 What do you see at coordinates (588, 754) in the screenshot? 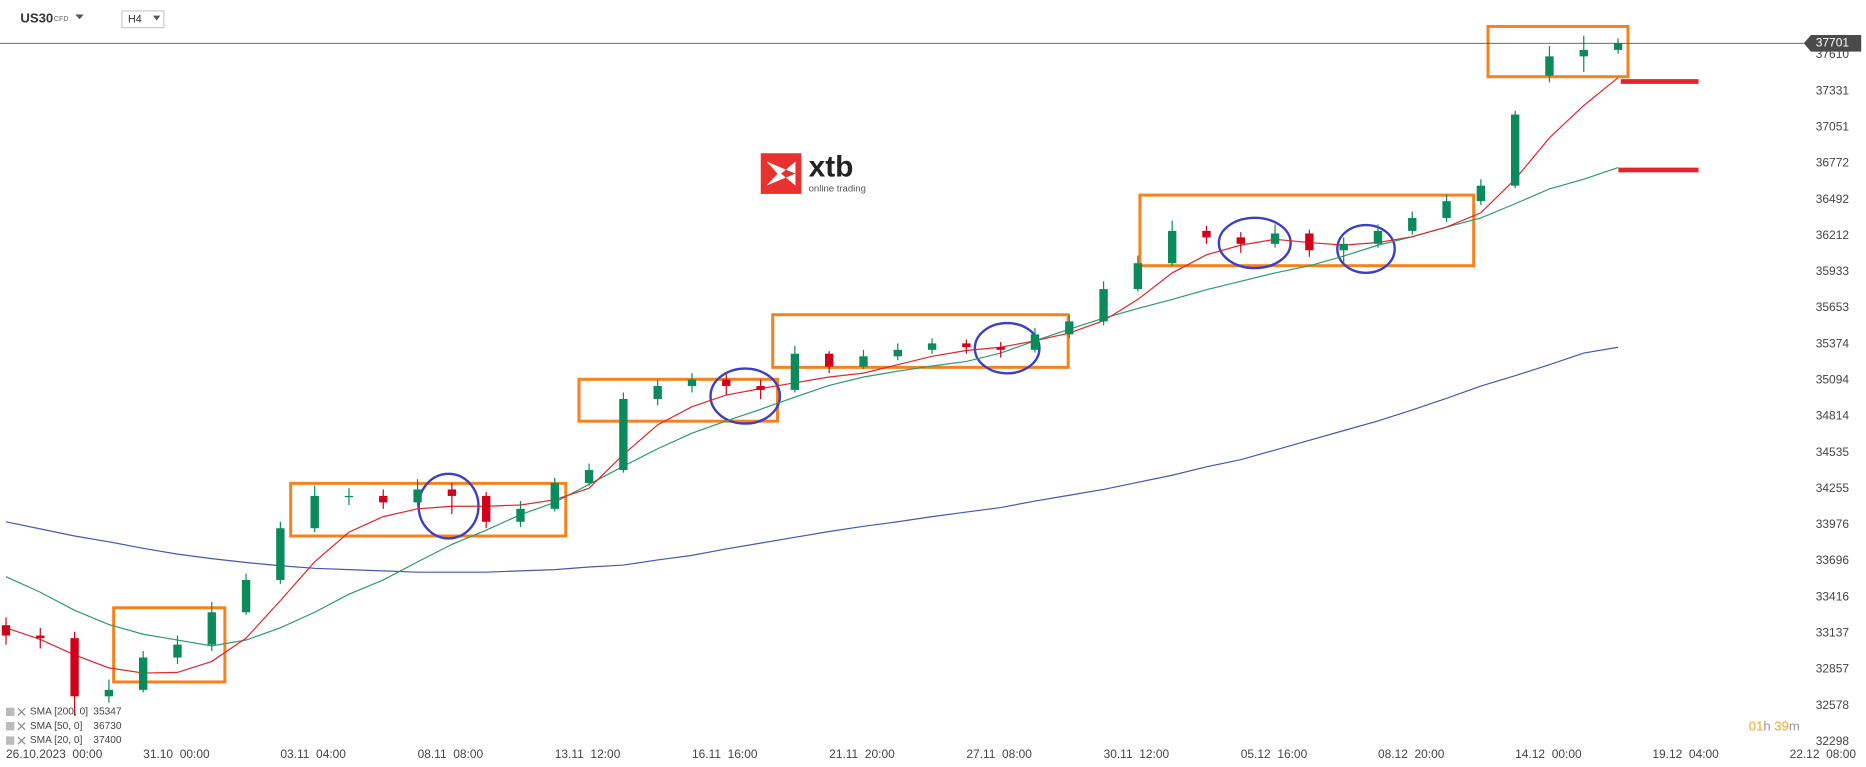
I see `x-tick-label: 13.11 12:00` at bounding box center [588, 754].